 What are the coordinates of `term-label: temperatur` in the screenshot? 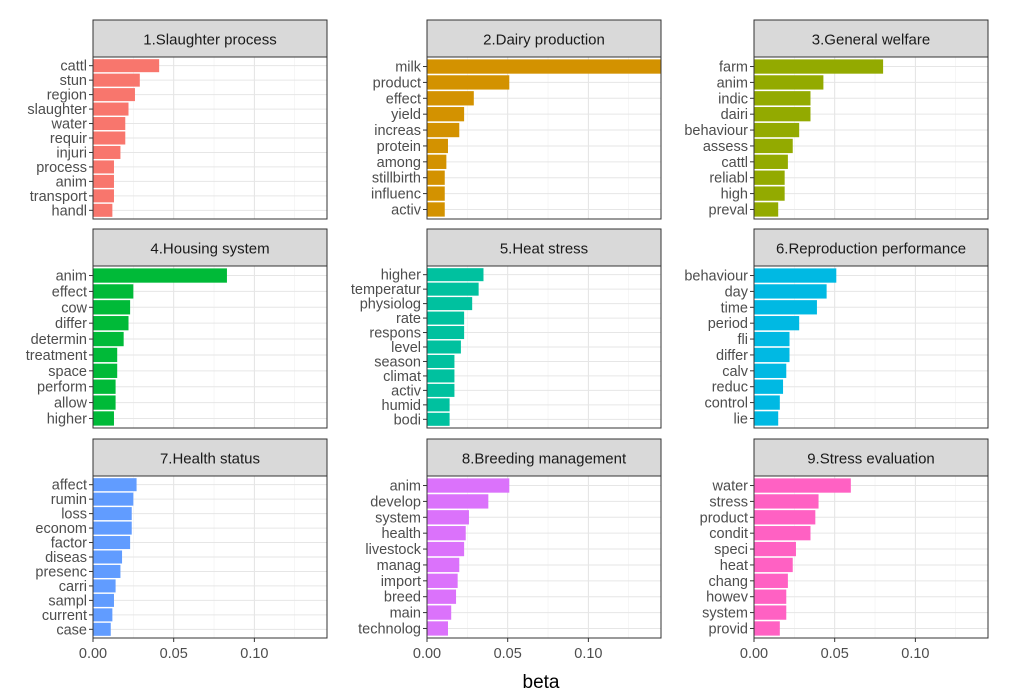 It's located at (386, 290).